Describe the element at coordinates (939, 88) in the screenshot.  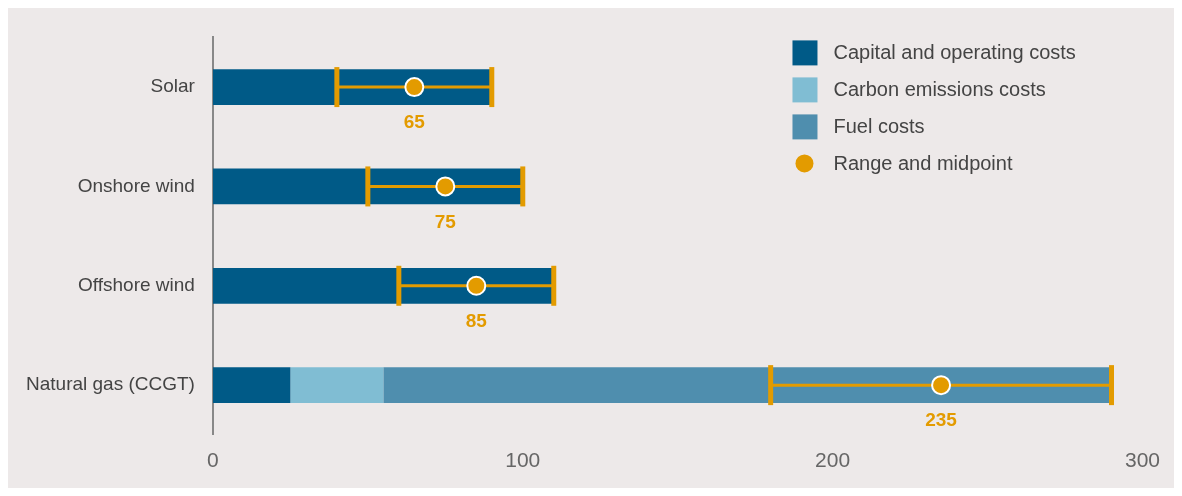
I see `legend-label: Carbon emissions costs` at that location.